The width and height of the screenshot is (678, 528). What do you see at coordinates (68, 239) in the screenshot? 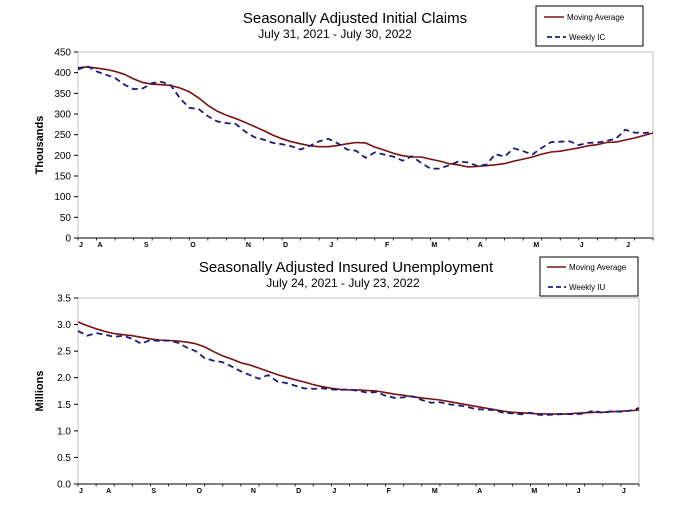
I see `y-tick-label: 0` at bounding box center [68, 239].